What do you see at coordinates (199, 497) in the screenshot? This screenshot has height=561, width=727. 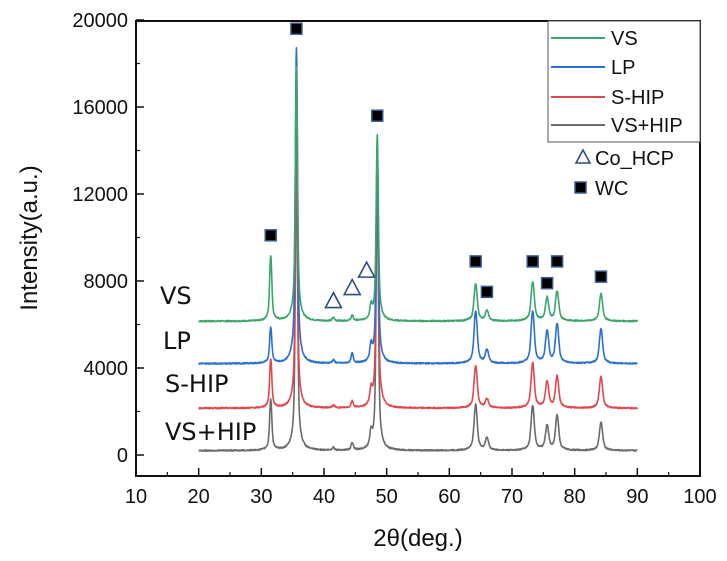 I see `x-tick-label: 20` at bounding box center [199, 497].